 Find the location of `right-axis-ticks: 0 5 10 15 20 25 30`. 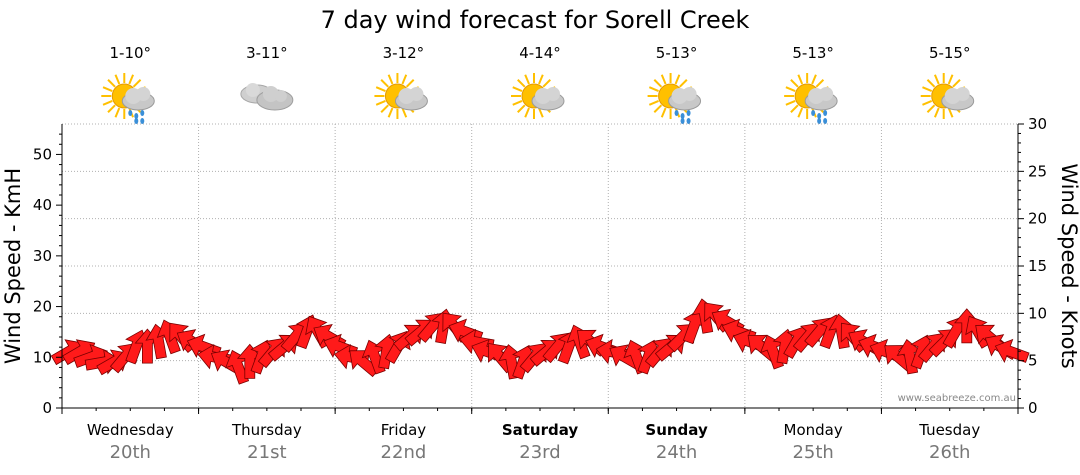

right-axis-ticks: 0 5 10 15 20 25 30 is located at coordinates (1032, 266).